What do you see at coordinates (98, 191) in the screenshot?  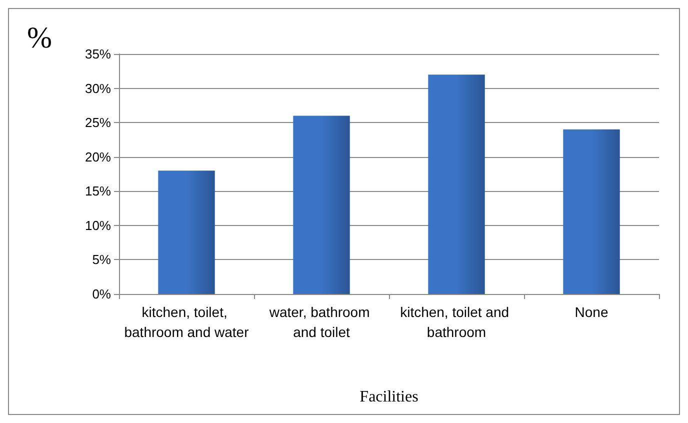 I see `y-tick-label: 15%` at bounding box center [98, 191].